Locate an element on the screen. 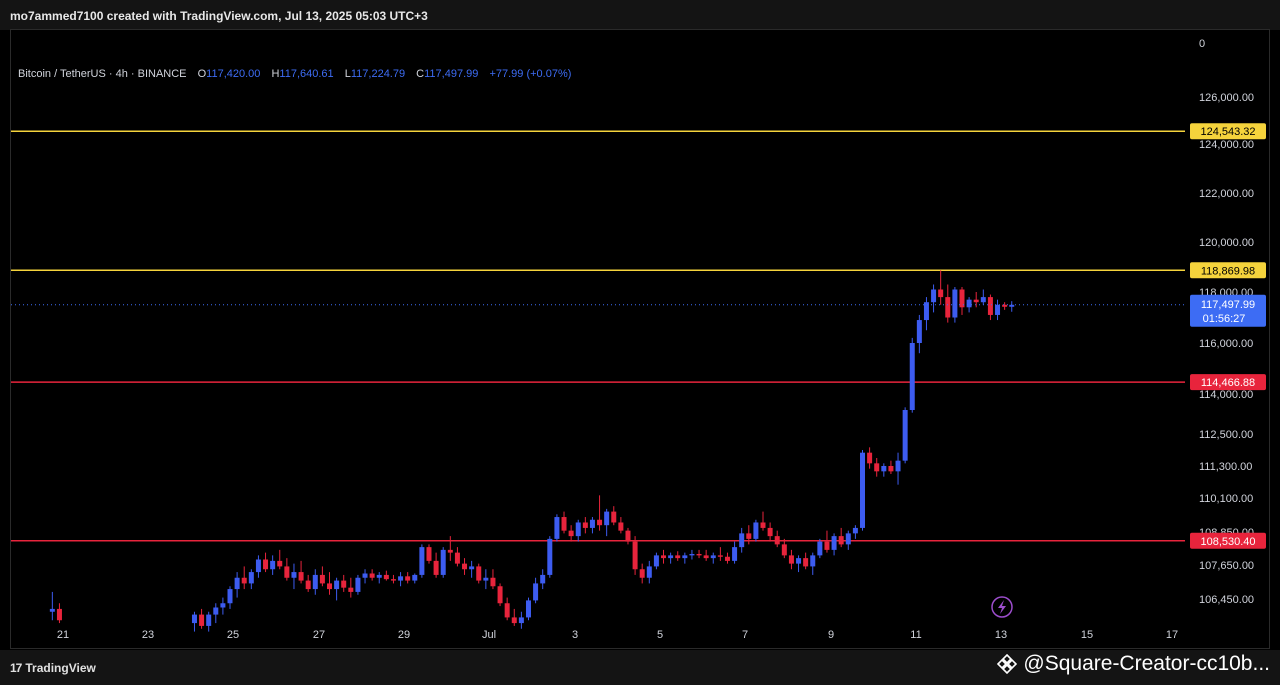  x-tick-label: 23 is located at coordinates (148, 635).